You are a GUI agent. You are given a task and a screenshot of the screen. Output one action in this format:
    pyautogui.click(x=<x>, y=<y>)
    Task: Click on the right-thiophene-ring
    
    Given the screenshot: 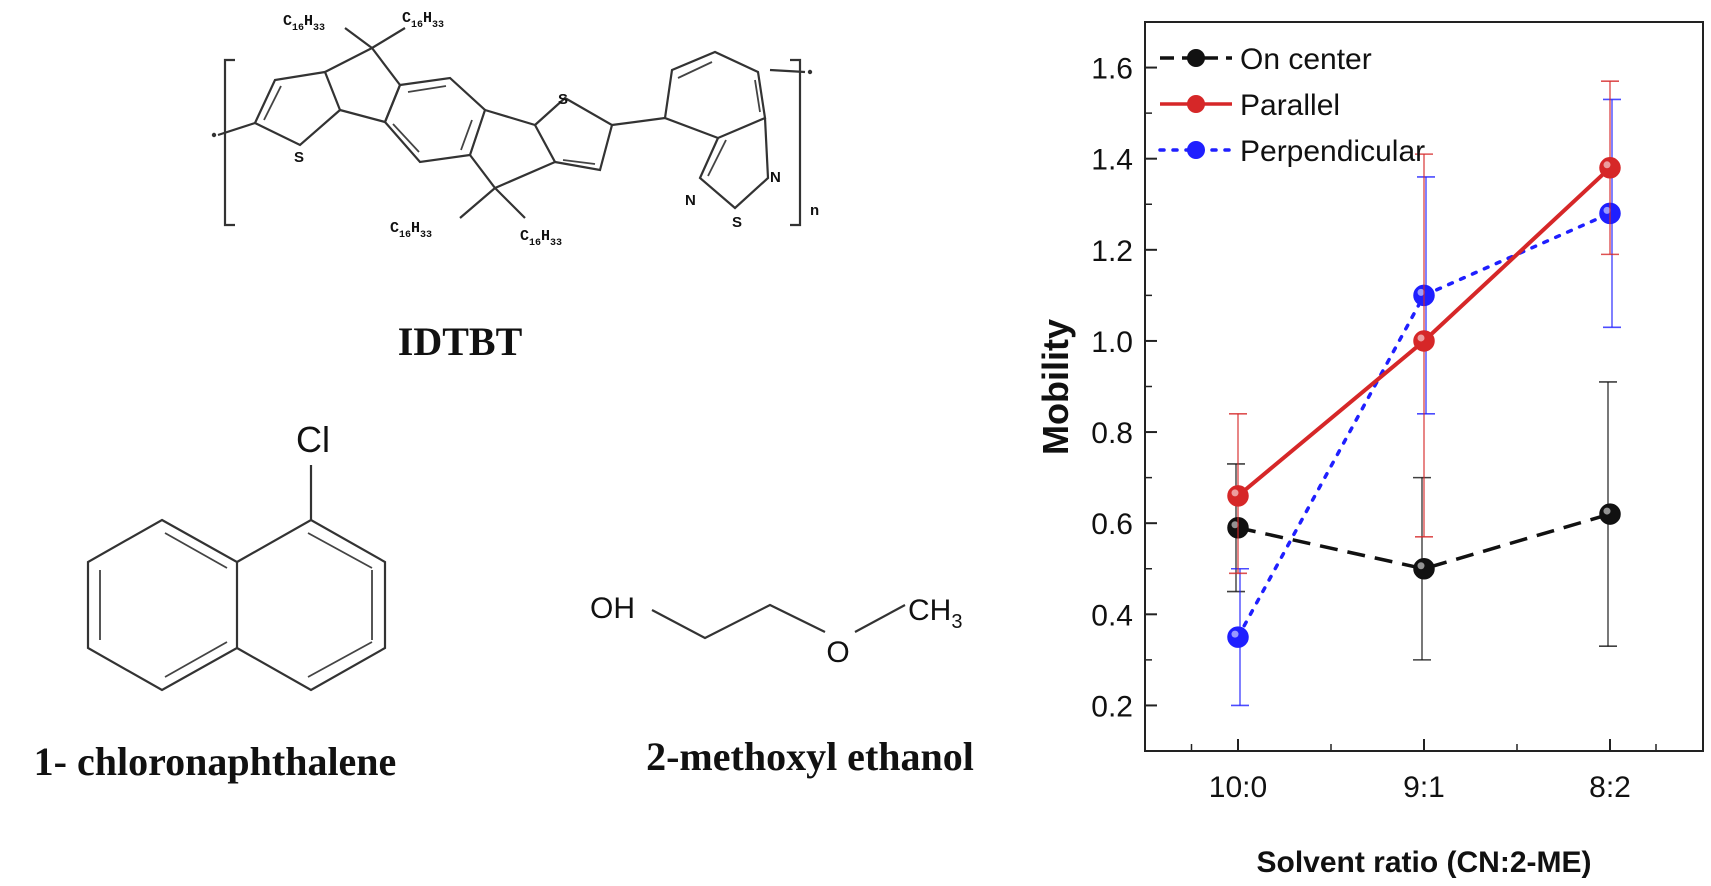 What is the action you would take?
    pyautogui.click(x=574, y=134)
    